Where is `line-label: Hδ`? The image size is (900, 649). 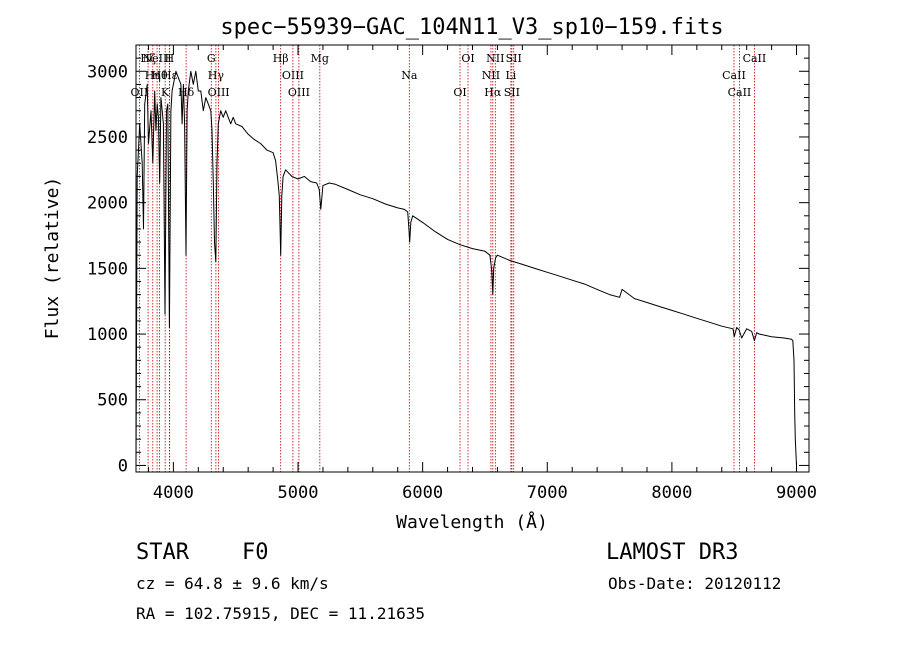 line-label: Hδ is located at coordinates (186, 92).